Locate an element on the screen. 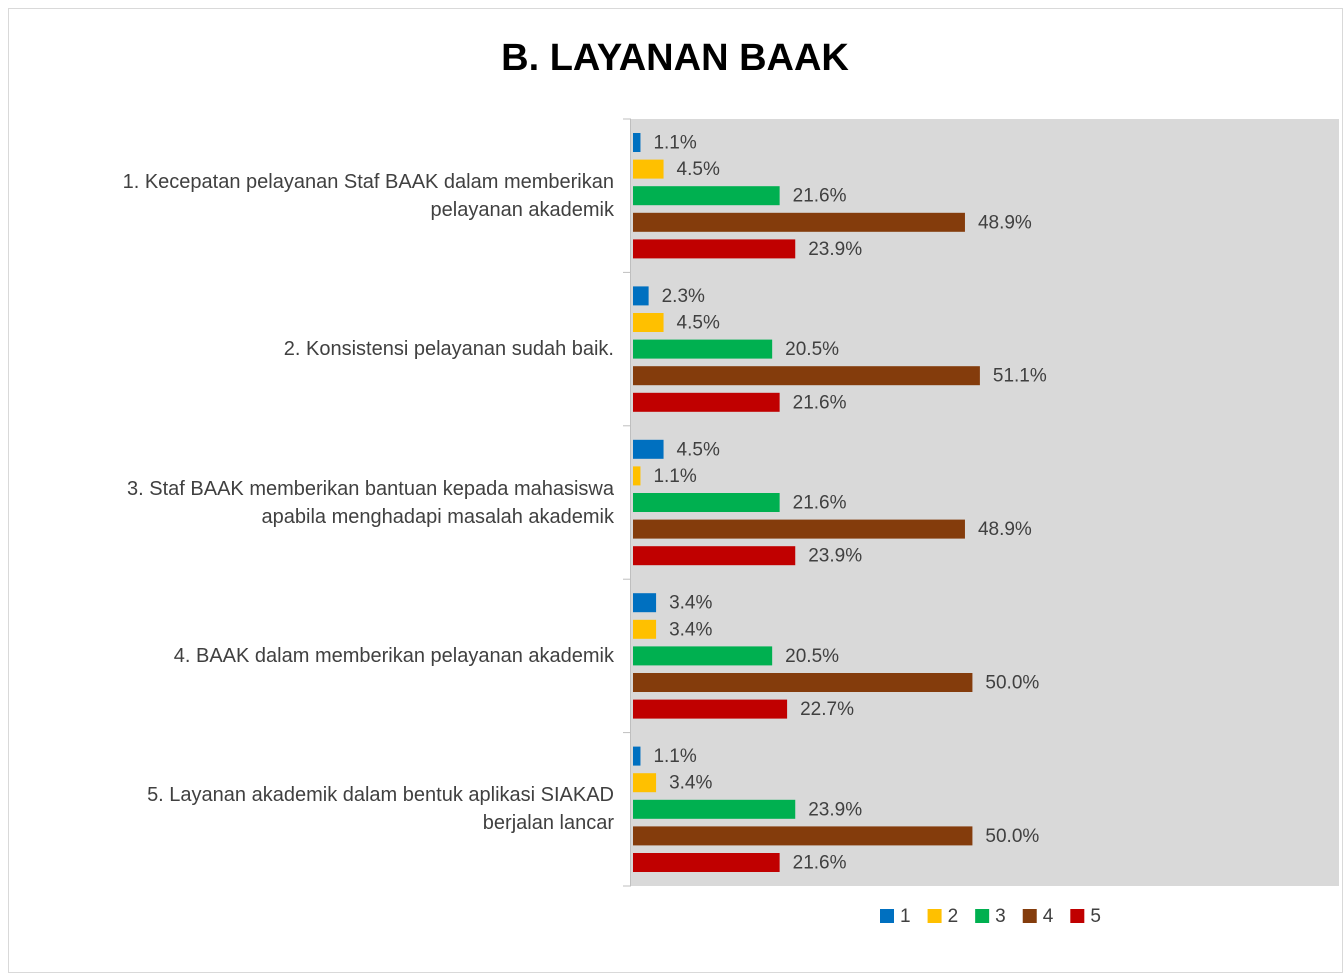 This screenshot has width=1344, height=974. chart-title: B. LAYANAN BAAK is located at coordinates (675, 58).